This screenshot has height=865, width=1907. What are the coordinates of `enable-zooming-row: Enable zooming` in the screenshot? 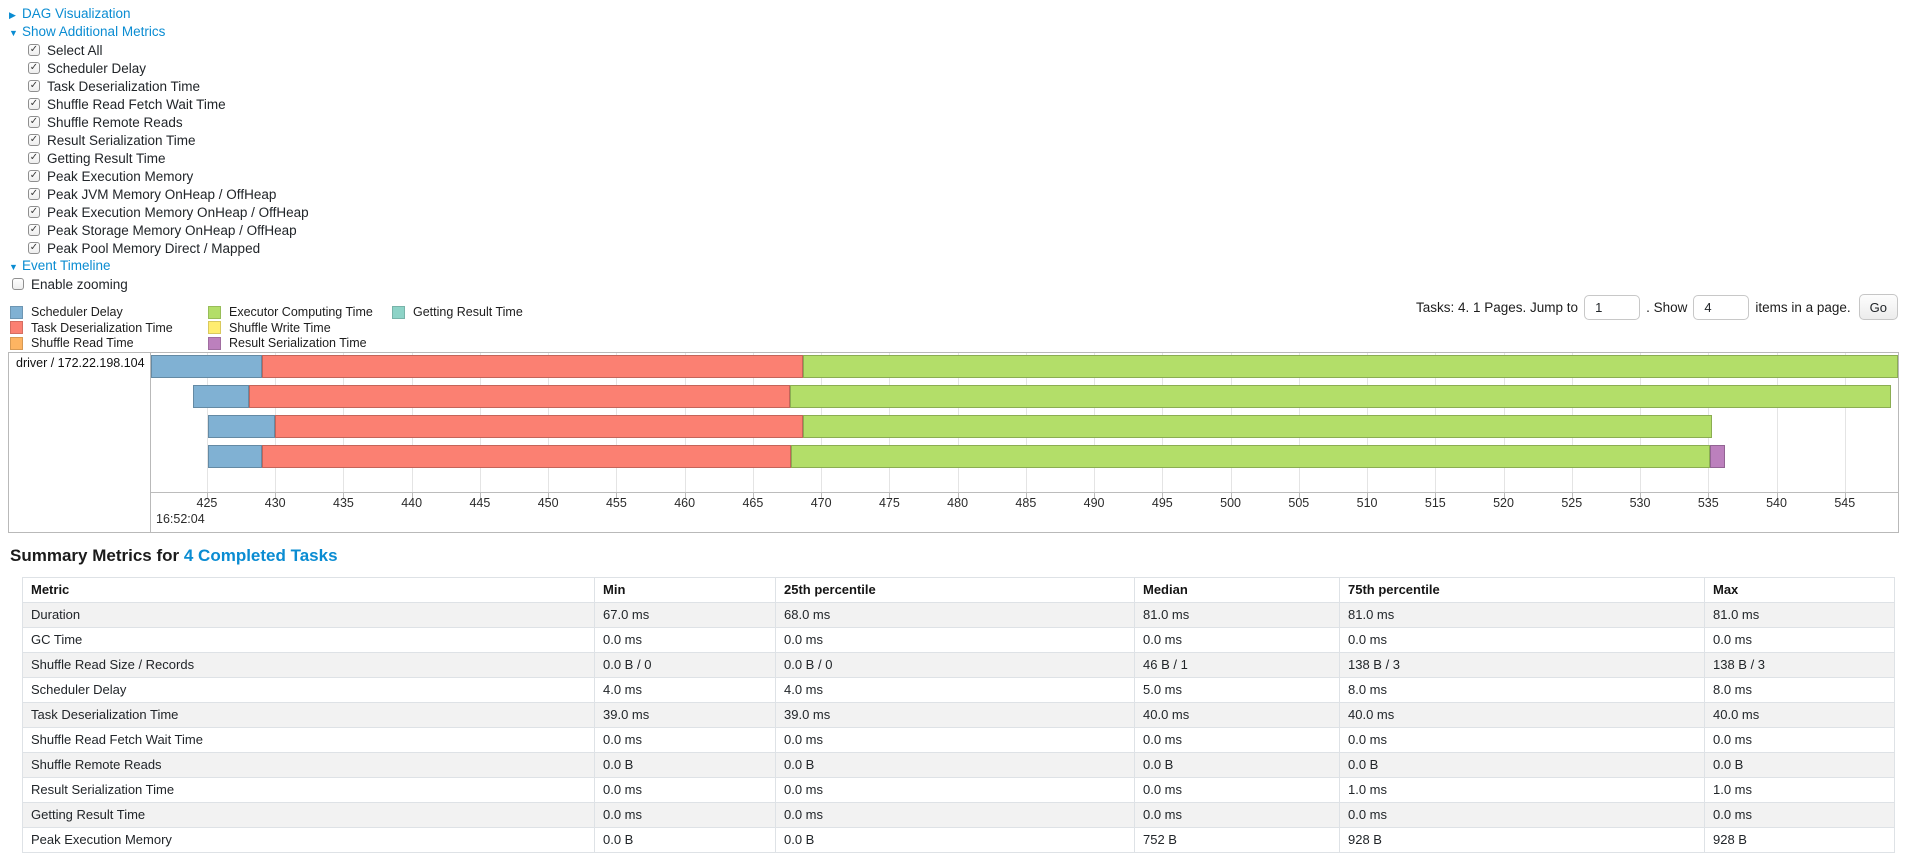 It's located at (959, 284).